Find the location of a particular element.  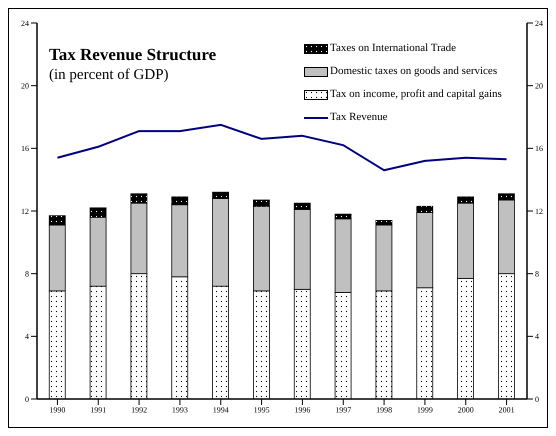

x-tick-label: 1990 is located at coordinates (57, 410).